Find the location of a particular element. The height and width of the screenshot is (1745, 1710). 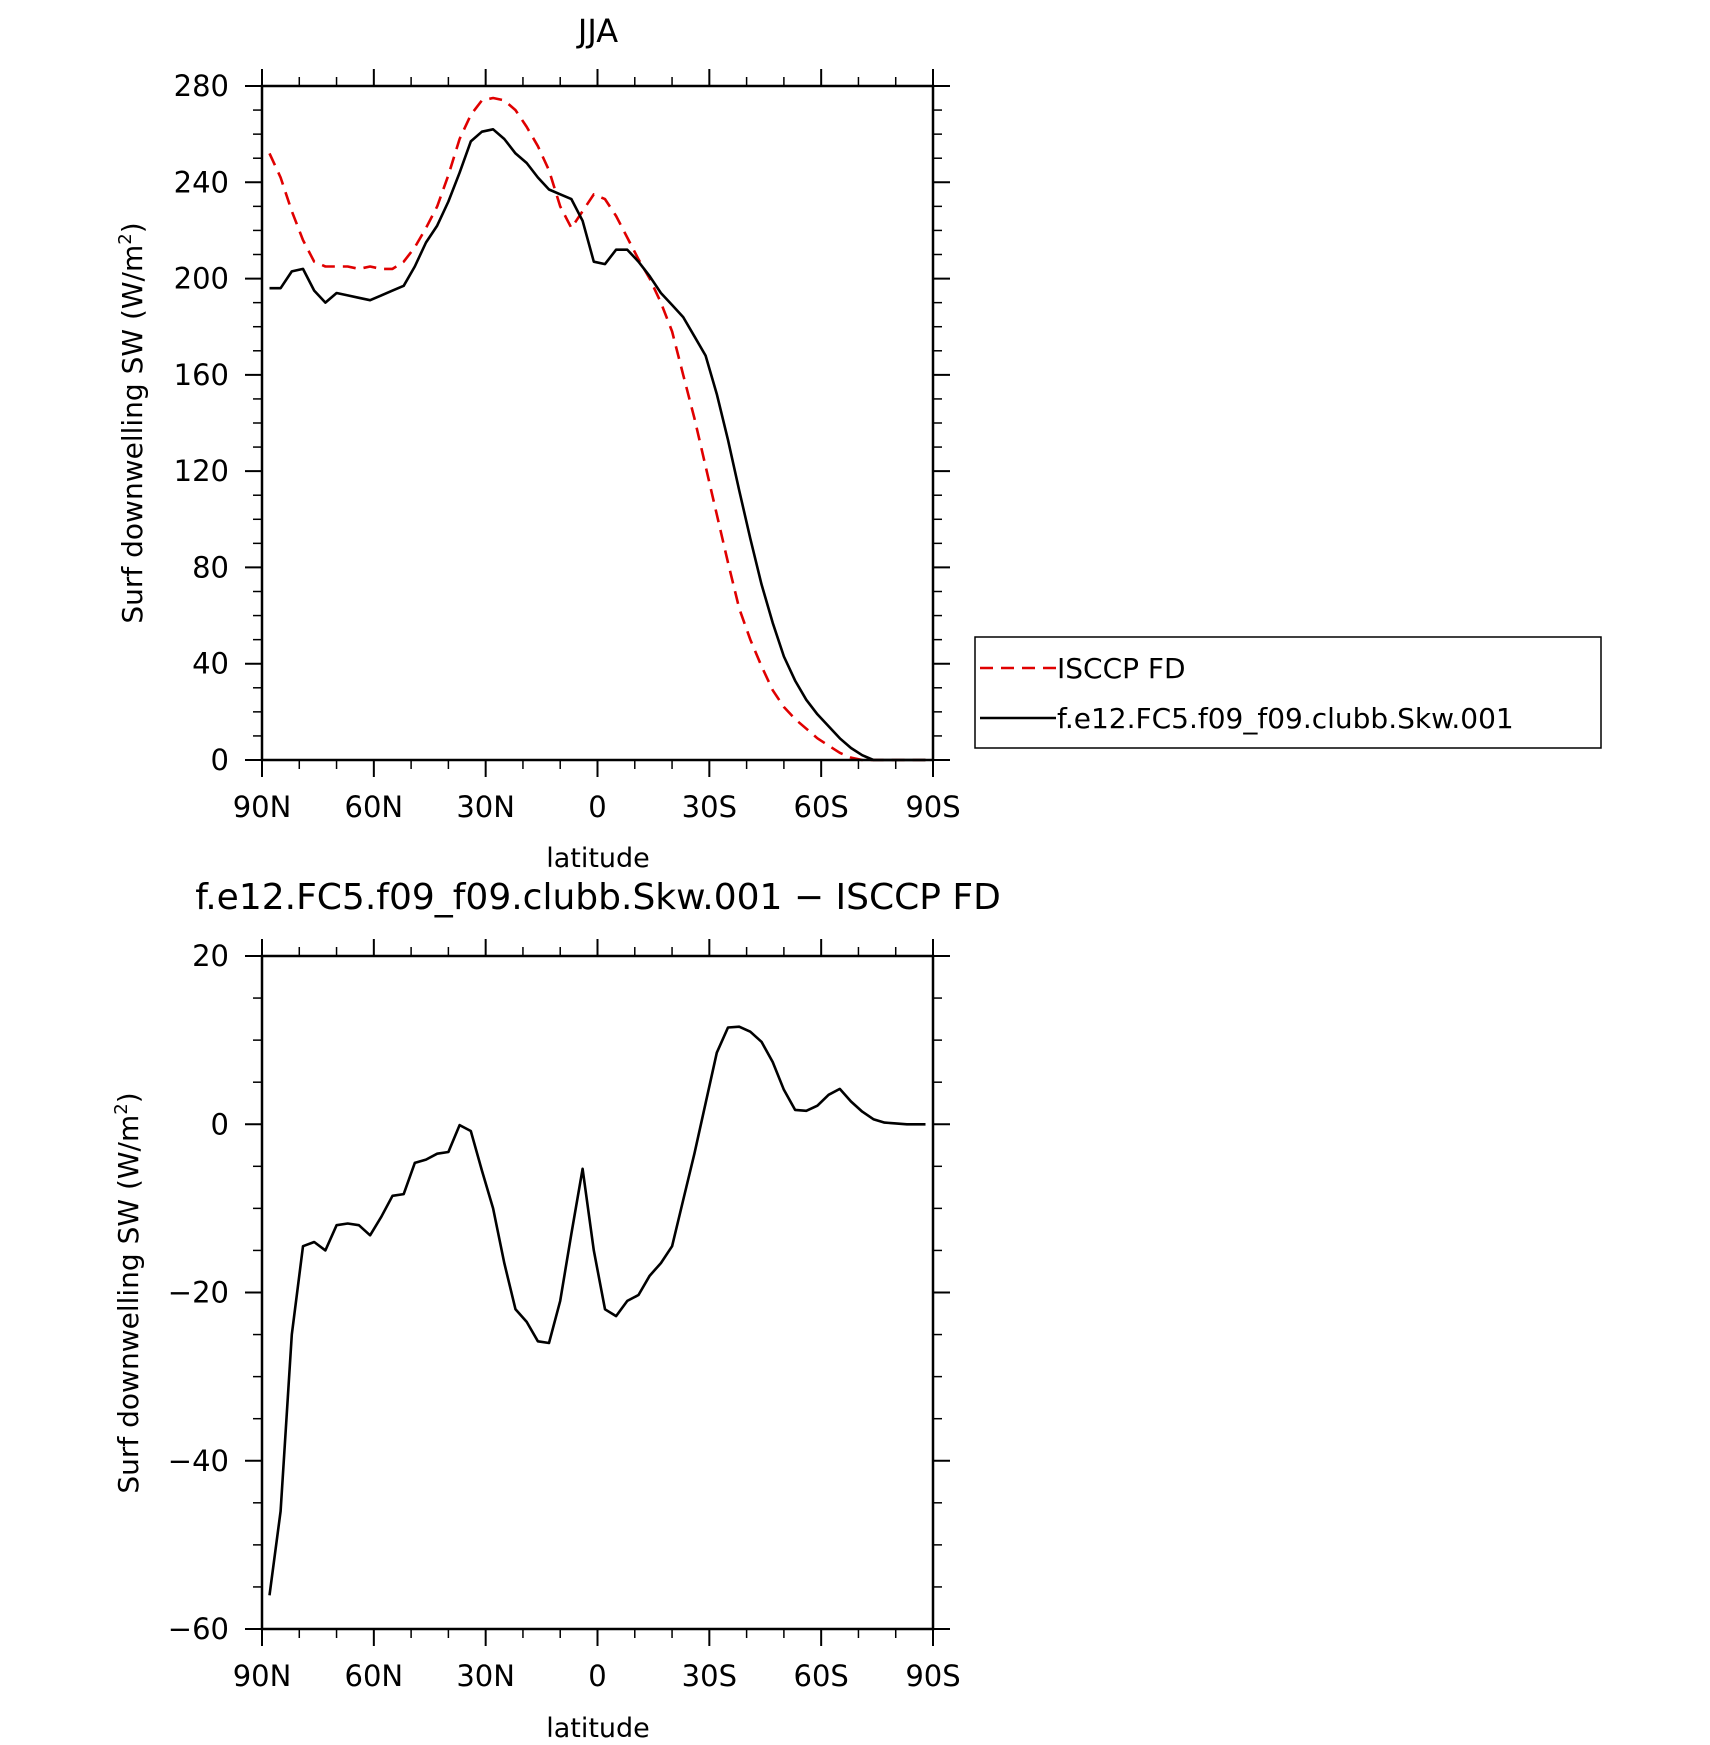

top-x-tick-label: 60N is located at coordinates (374, 807).